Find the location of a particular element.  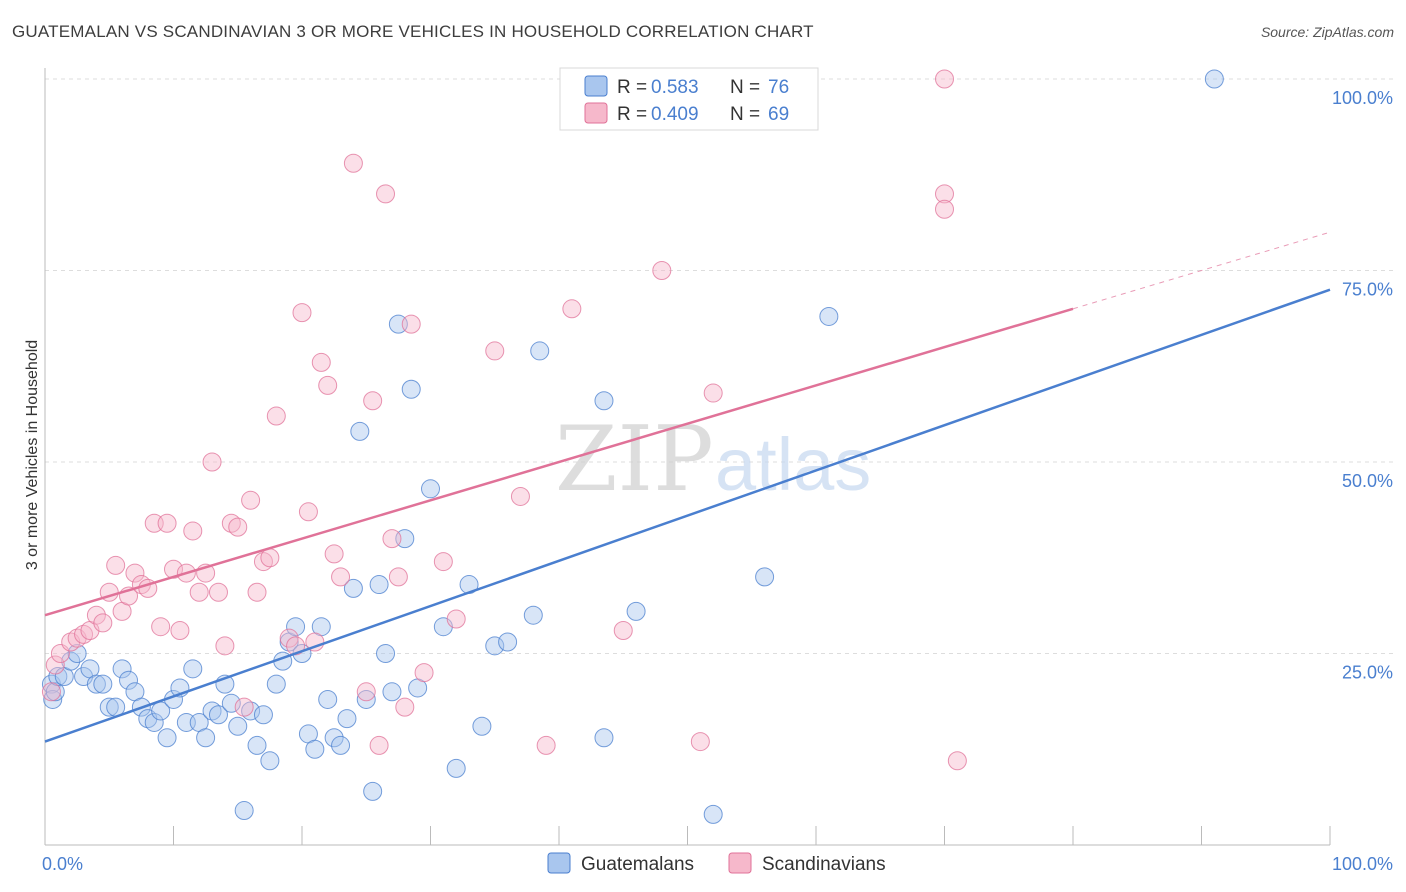

x-tick-label-left: 0.0% is located at coordinates (62, 864).